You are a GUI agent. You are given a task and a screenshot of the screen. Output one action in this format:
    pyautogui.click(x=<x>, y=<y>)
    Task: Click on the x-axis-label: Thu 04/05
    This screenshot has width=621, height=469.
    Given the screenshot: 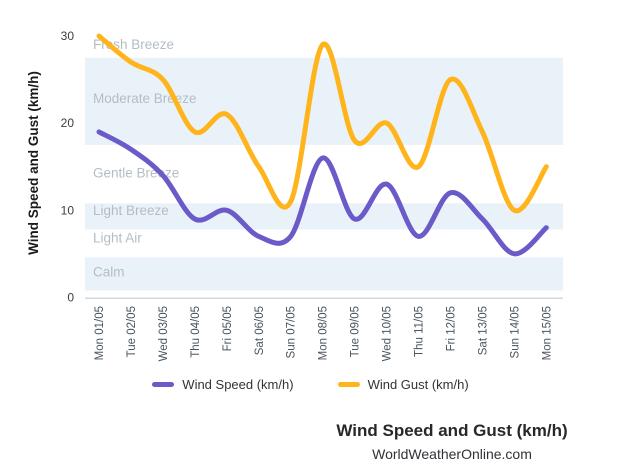 What is the action you would take?
    pyautogui.click(x=196, y=332)
    